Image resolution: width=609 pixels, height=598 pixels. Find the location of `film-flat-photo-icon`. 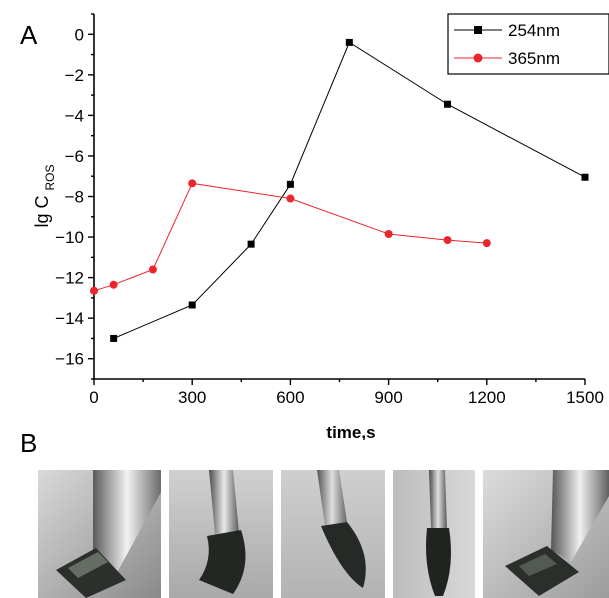

film-flat-photo-icon is located at coordinates (99, 534).